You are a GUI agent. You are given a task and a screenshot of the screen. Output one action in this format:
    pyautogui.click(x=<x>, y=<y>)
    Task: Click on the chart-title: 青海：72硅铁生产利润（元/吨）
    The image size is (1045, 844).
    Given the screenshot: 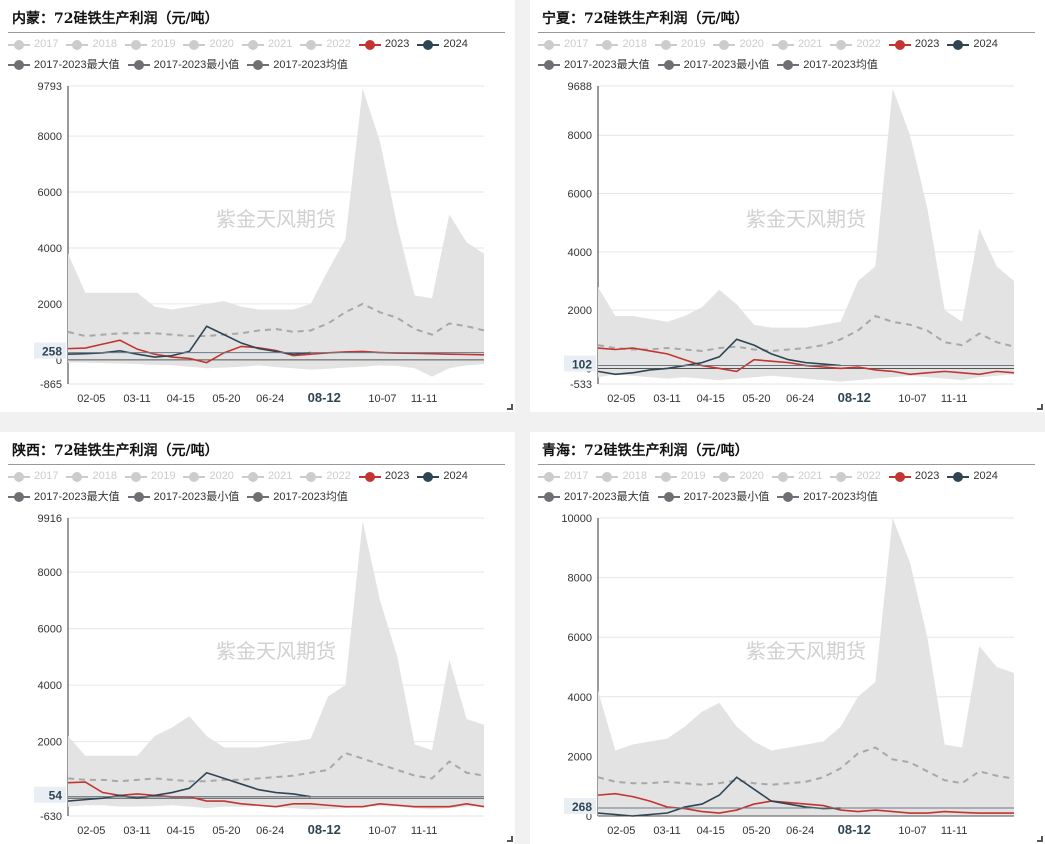 What is the action you would take?
    pyautogui.click(x=645, y=451)
    